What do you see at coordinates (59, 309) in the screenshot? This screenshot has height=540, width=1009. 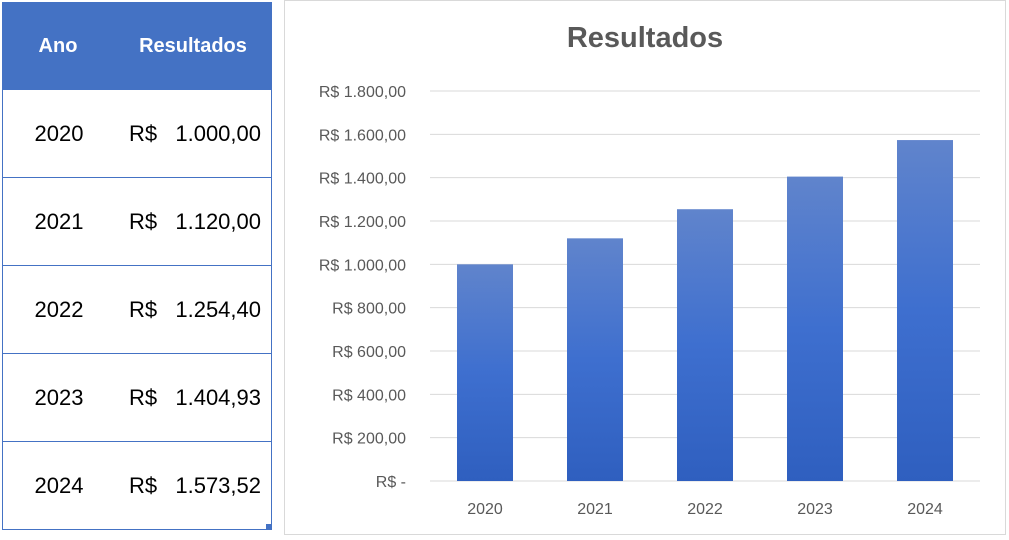 I see `cell-year: 2022` at bounding box center [59, 309].